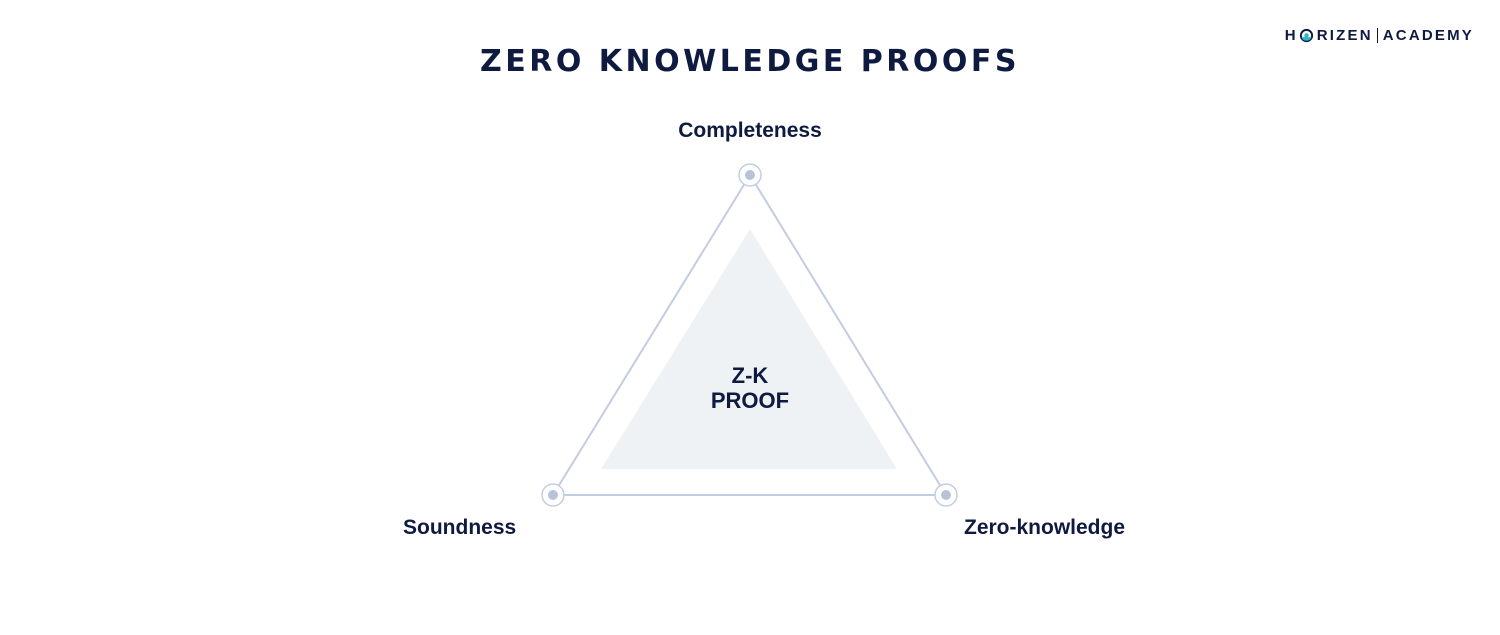  Describe the element at coordinates (749, 349) in the screenshot. I see `inner-triangle` at that location.